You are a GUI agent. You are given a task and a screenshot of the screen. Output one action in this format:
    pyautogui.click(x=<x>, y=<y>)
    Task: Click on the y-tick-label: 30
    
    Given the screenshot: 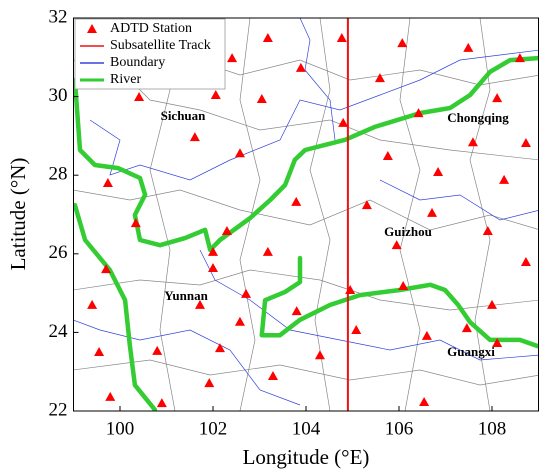 What is the action you would take?
    pyautogui.click(x=58, y=95)
    